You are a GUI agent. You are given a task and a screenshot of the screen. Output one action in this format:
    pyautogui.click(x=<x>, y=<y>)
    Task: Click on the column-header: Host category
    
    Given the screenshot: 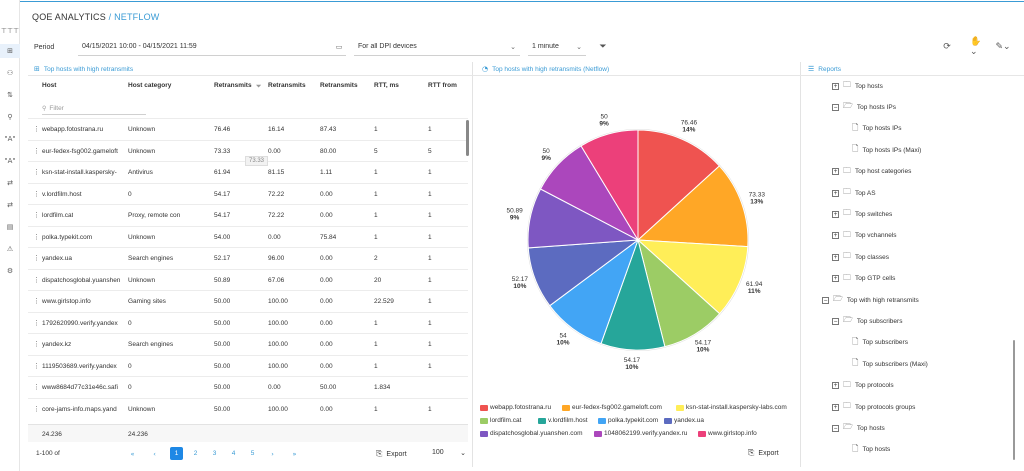 What is the action you would take?
    pyautogui.click(x=150, y=85)
    